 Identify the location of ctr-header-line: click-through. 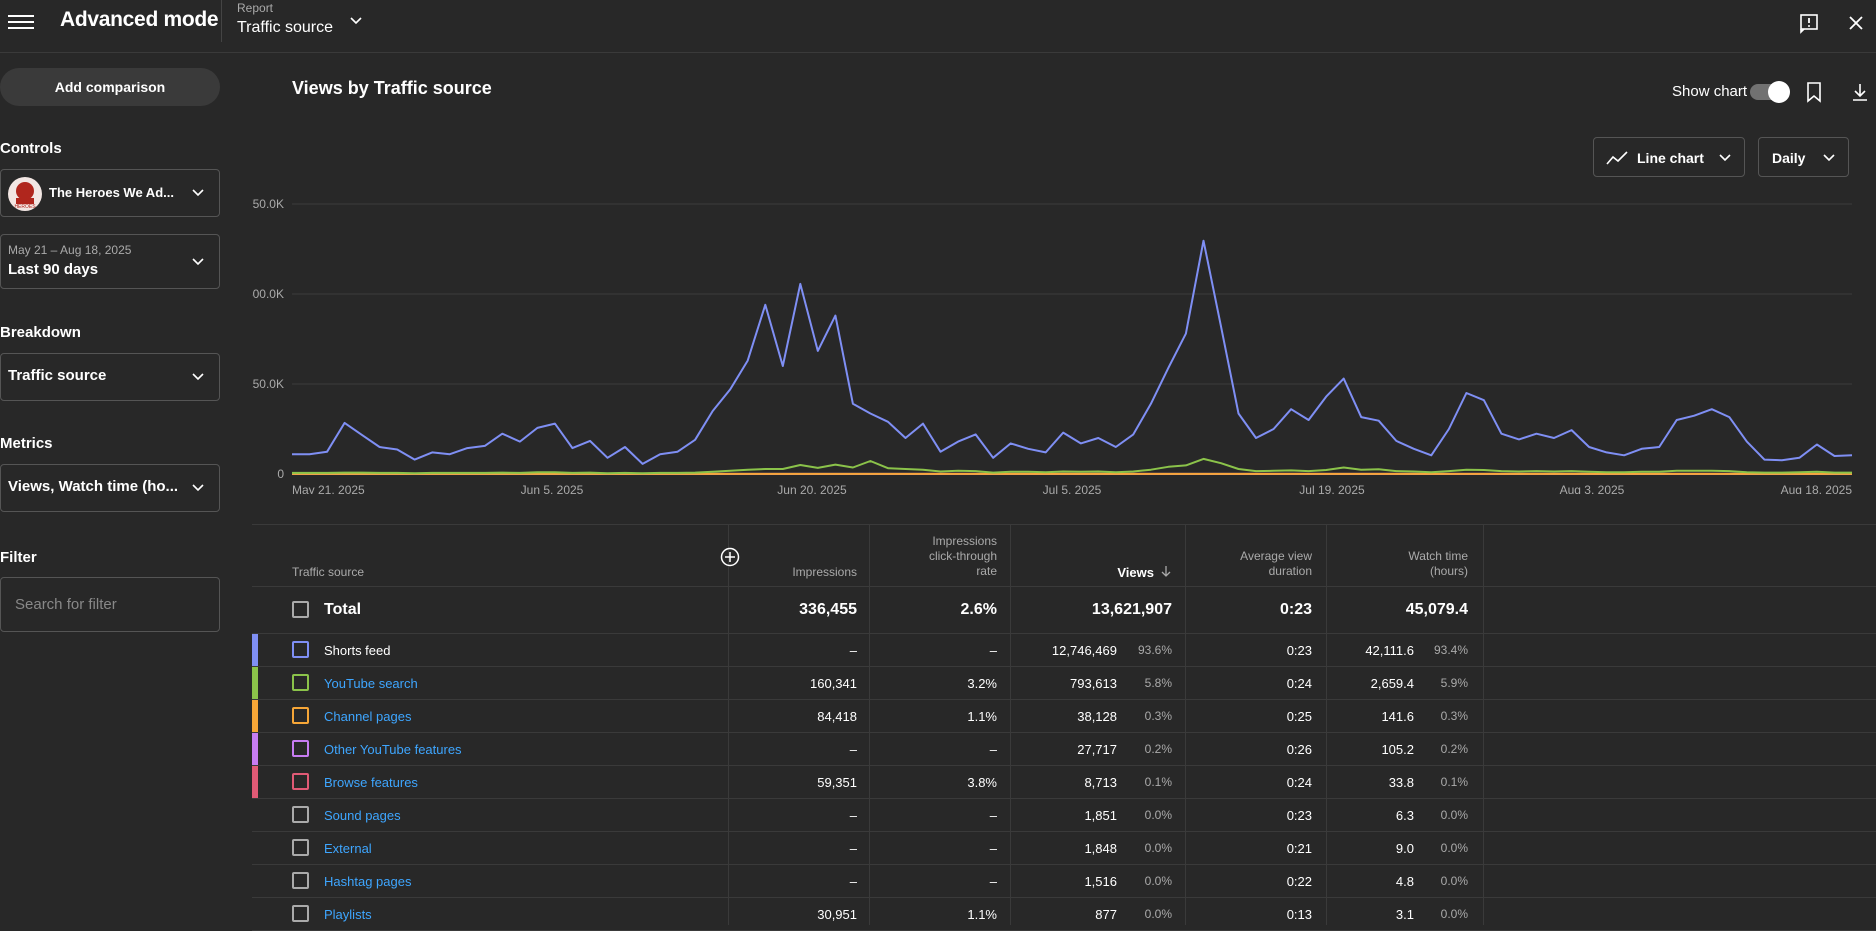
(962, 556).